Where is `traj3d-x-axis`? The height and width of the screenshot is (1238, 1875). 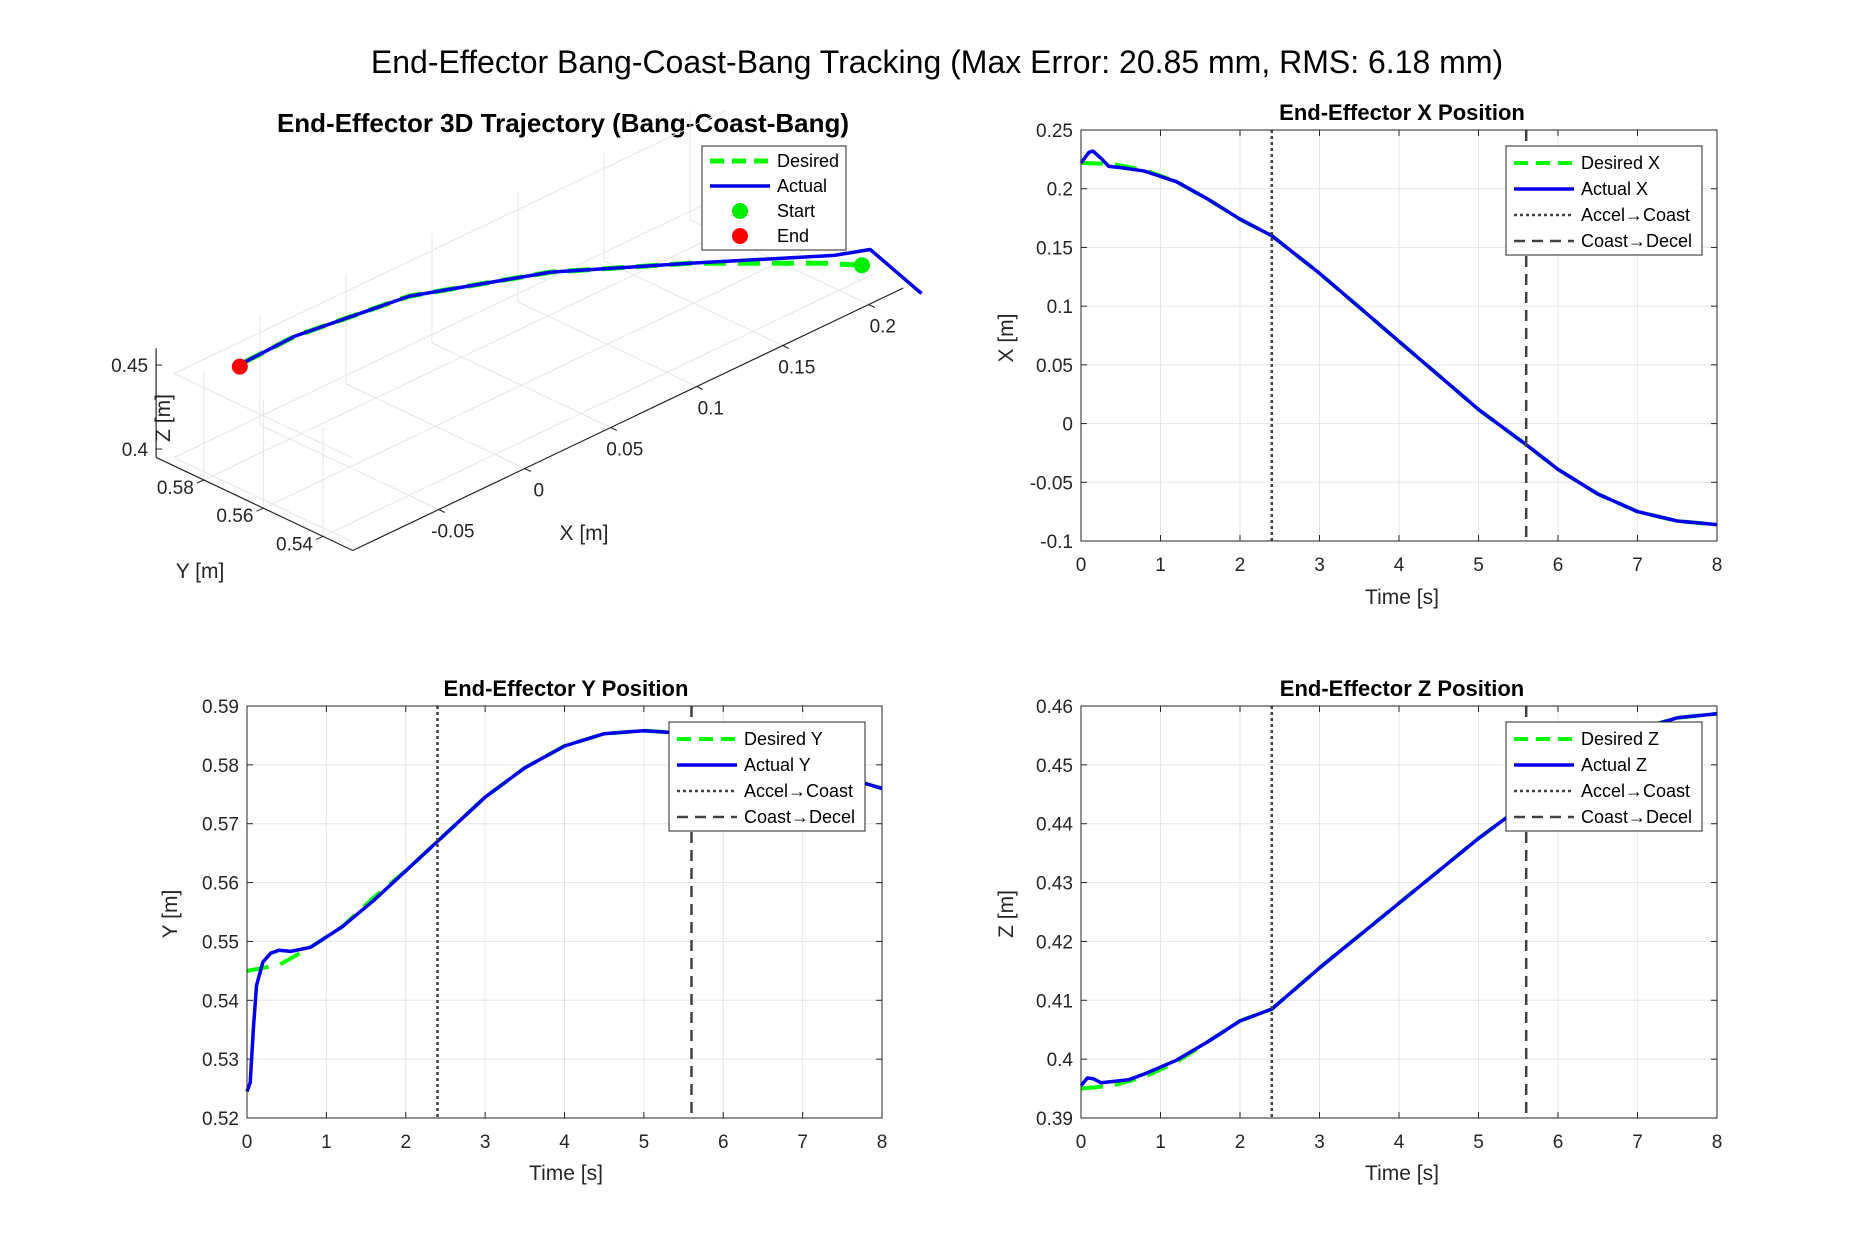
traj3d-x-axis is located at coordinates (628, 419).